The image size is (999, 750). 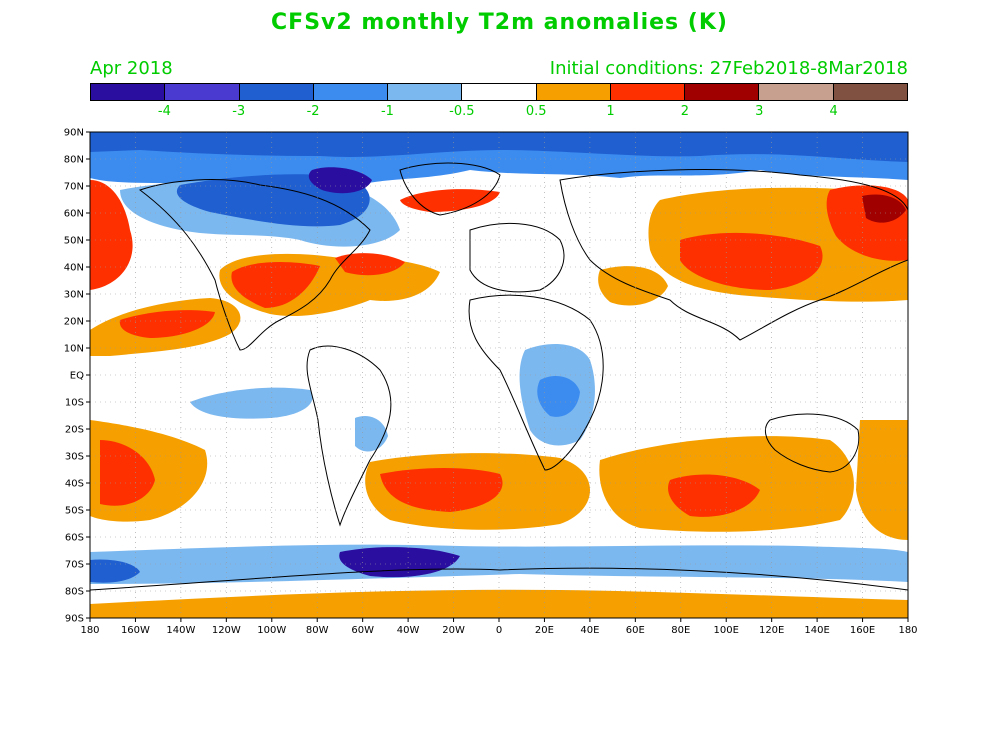 I want to click on longitude-tick-label: 120W, so click(x=226, y=630).